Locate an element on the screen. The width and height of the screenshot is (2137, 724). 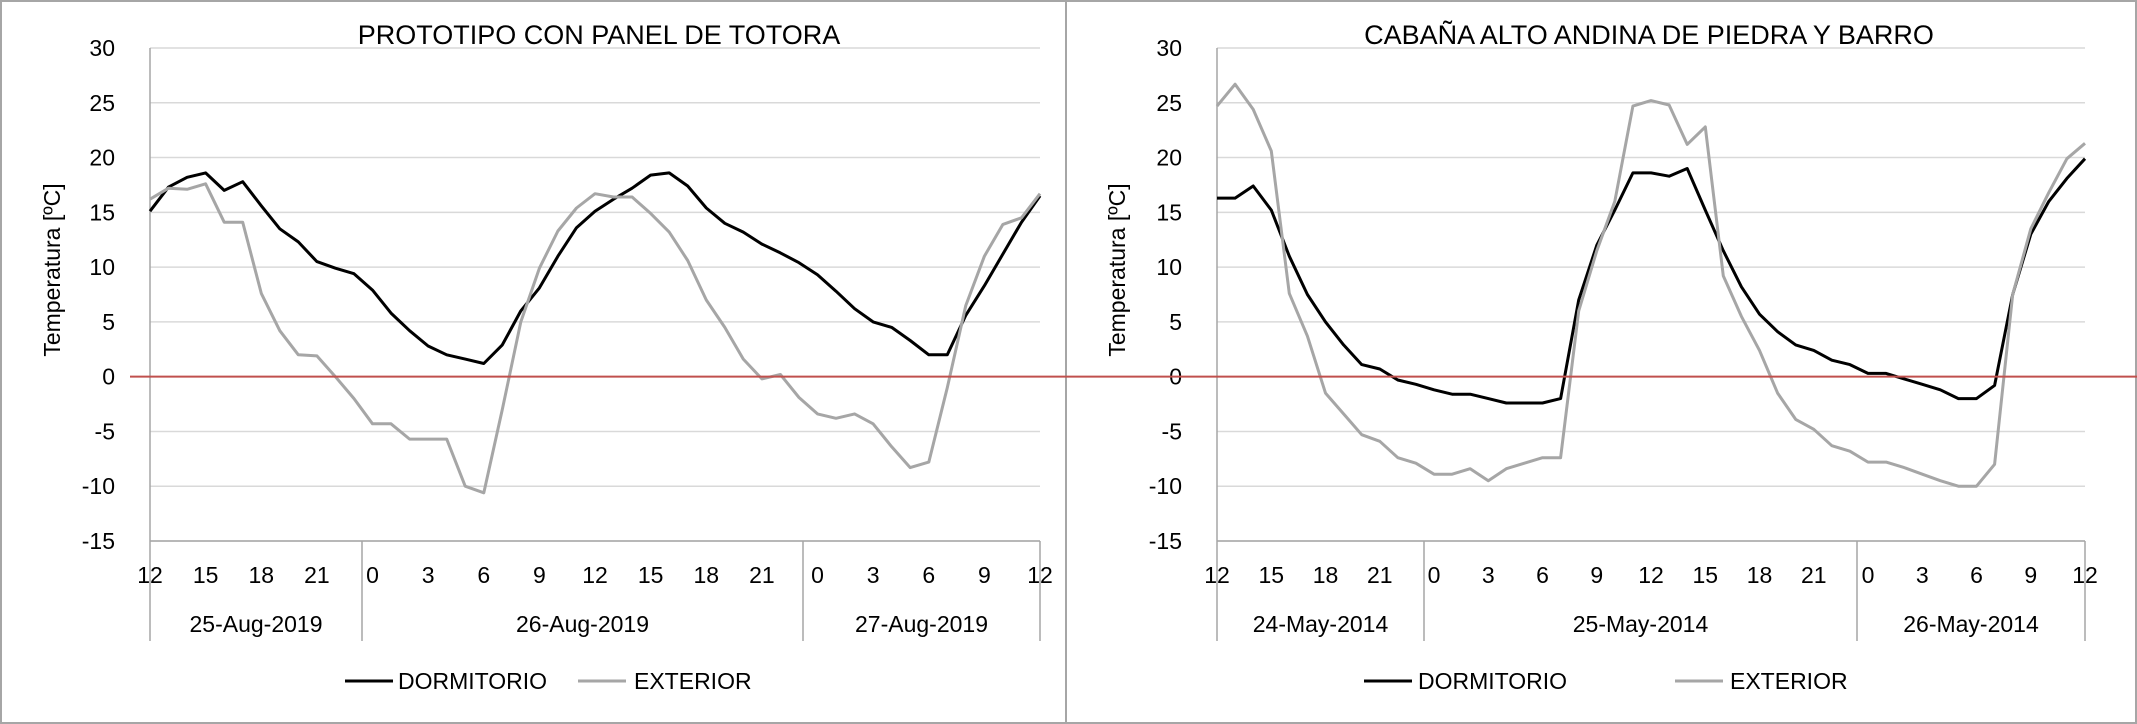
chart-title: PROTOTIPO CON PANEL DE TOTORA is located at coordinates (599, 35).